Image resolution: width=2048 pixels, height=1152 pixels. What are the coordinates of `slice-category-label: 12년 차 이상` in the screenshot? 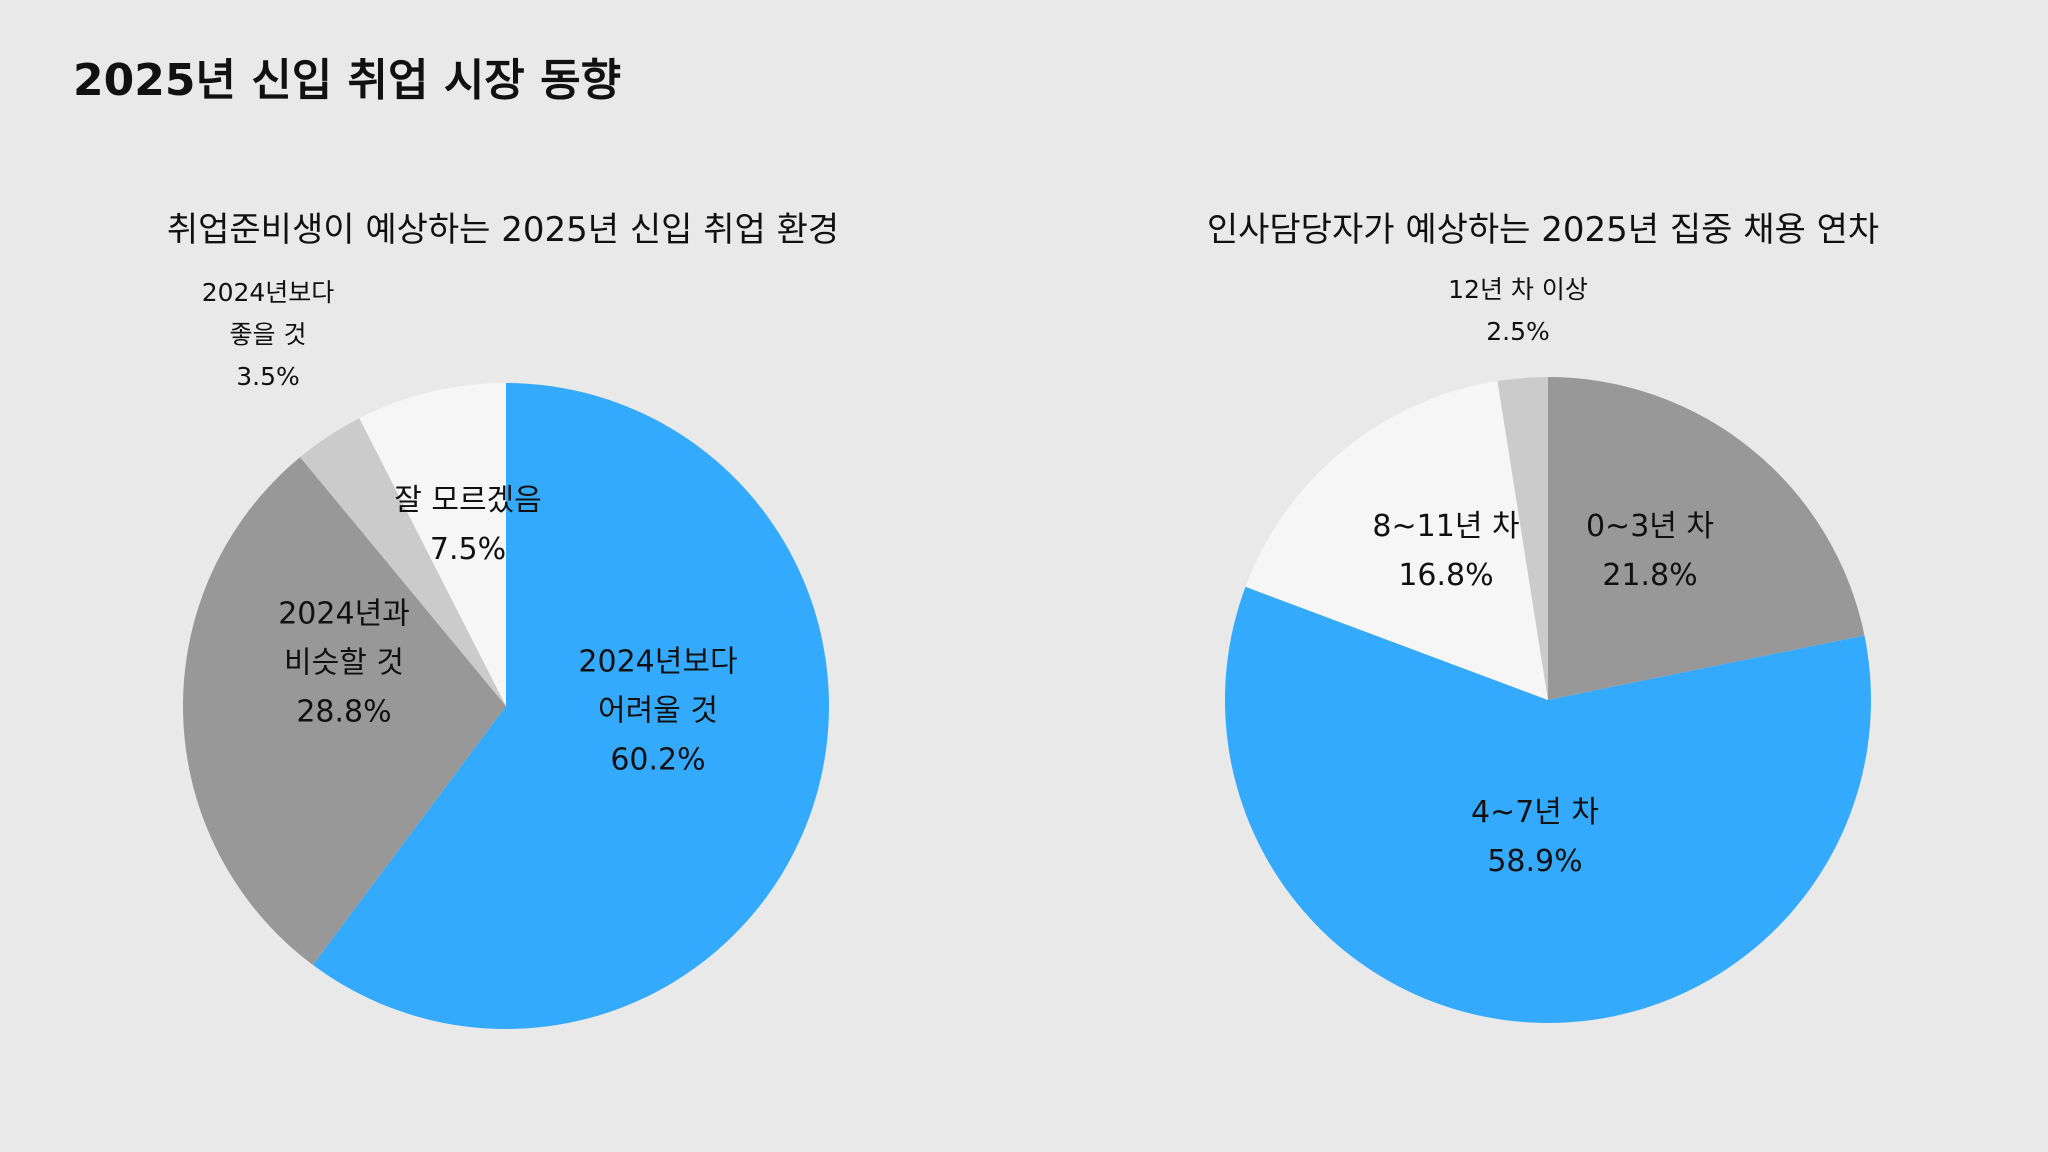 It's located at (1518, 289).